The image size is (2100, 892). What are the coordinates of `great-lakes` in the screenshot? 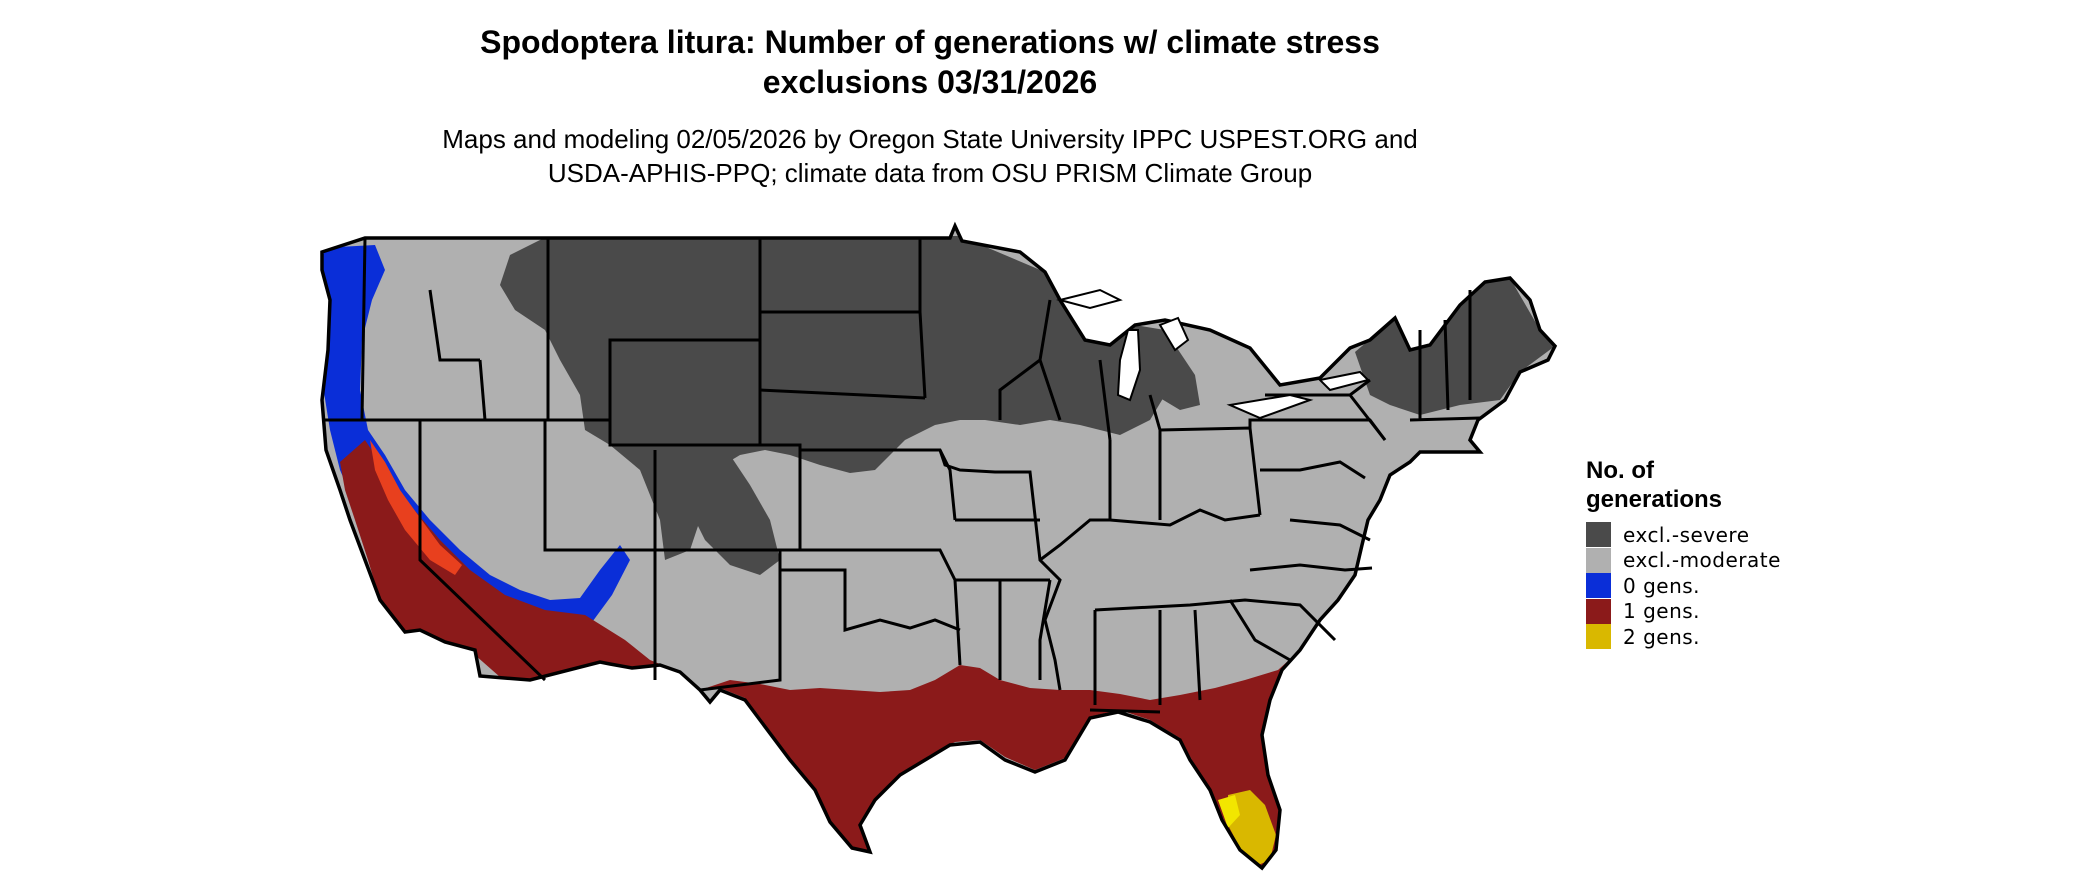 It's located at (1213, 354).